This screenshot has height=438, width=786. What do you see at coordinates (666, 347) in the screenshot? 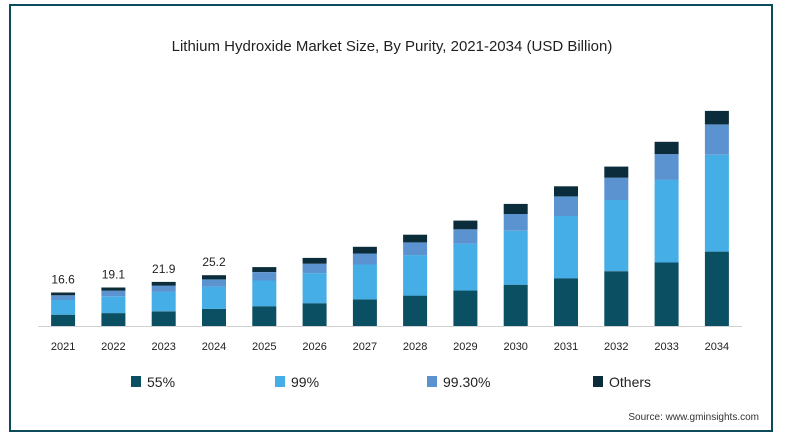
I see `x-tick-label: 2033` at bounding box center [666, 347].